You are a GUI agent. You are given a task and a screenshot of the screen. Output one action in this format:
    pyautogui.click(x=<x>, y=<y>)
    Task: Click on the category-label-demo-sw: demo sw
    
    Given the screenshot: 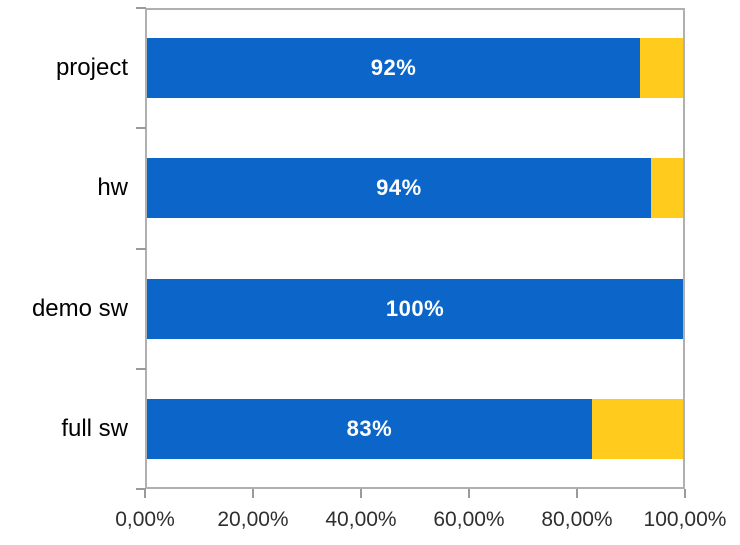 What is the action you would take?
    pyautogui.click(x=79, y=308)
    